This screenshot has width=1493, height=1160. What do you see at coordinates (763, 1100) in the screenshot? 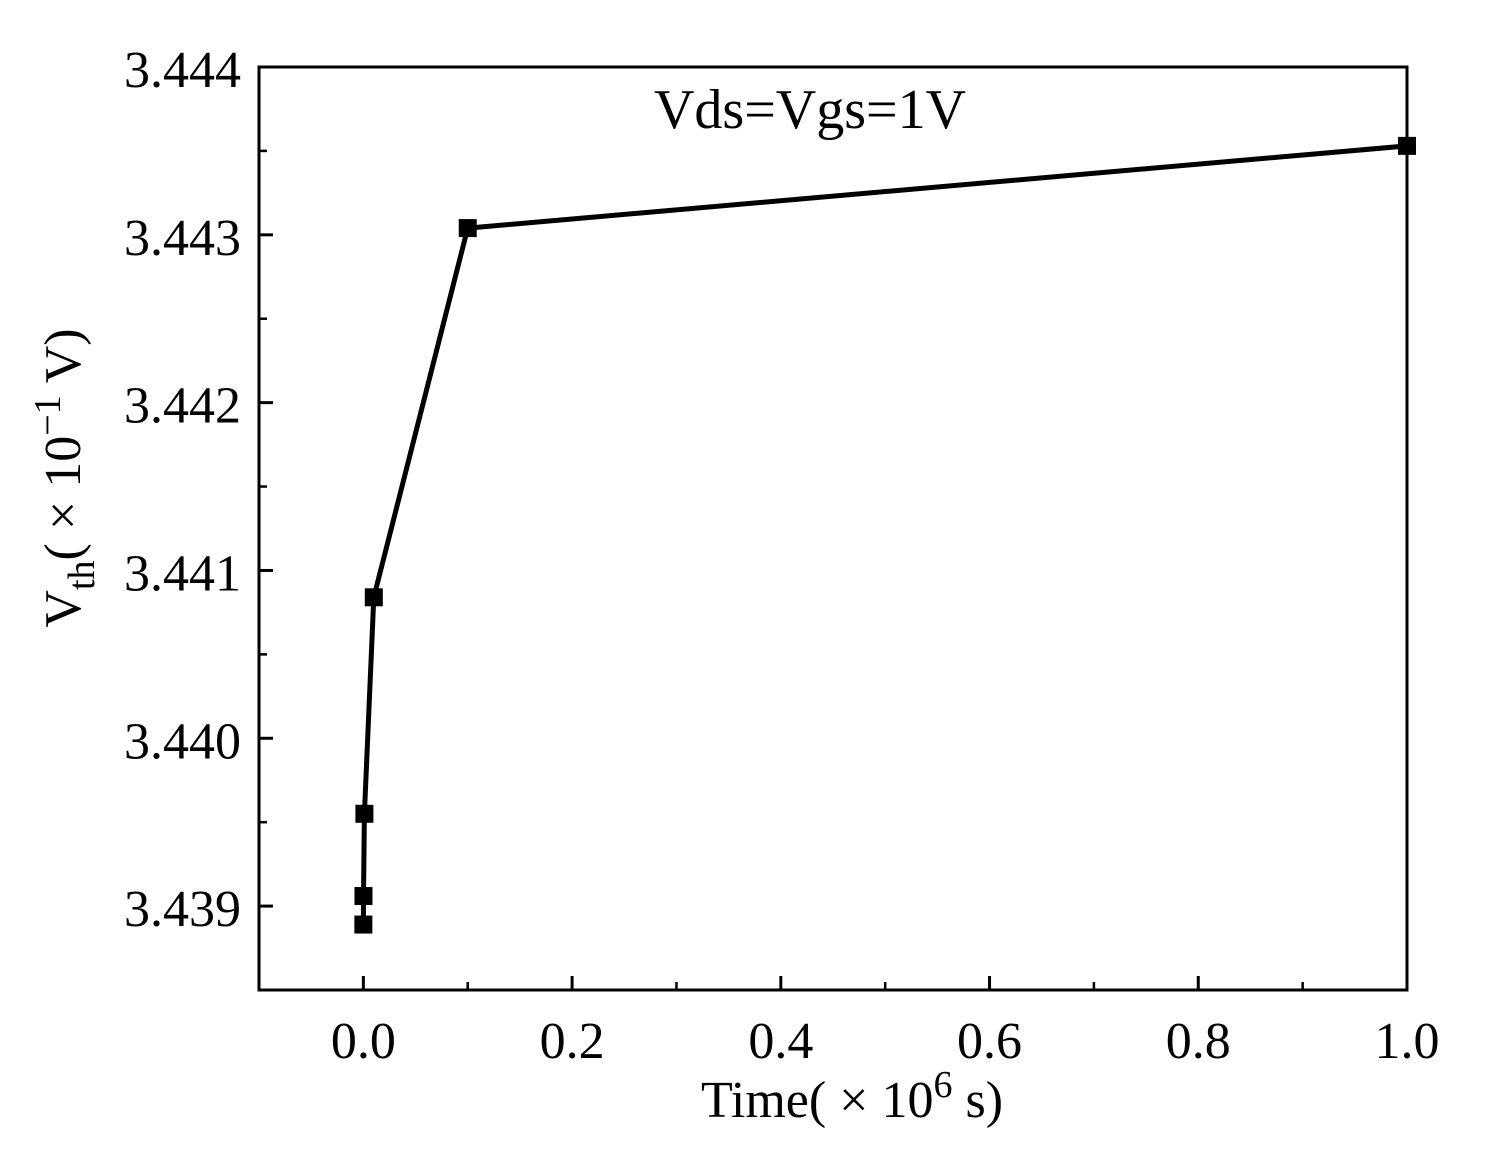
I see `x-title-main: Time(` at bounding box center [763, 1100].